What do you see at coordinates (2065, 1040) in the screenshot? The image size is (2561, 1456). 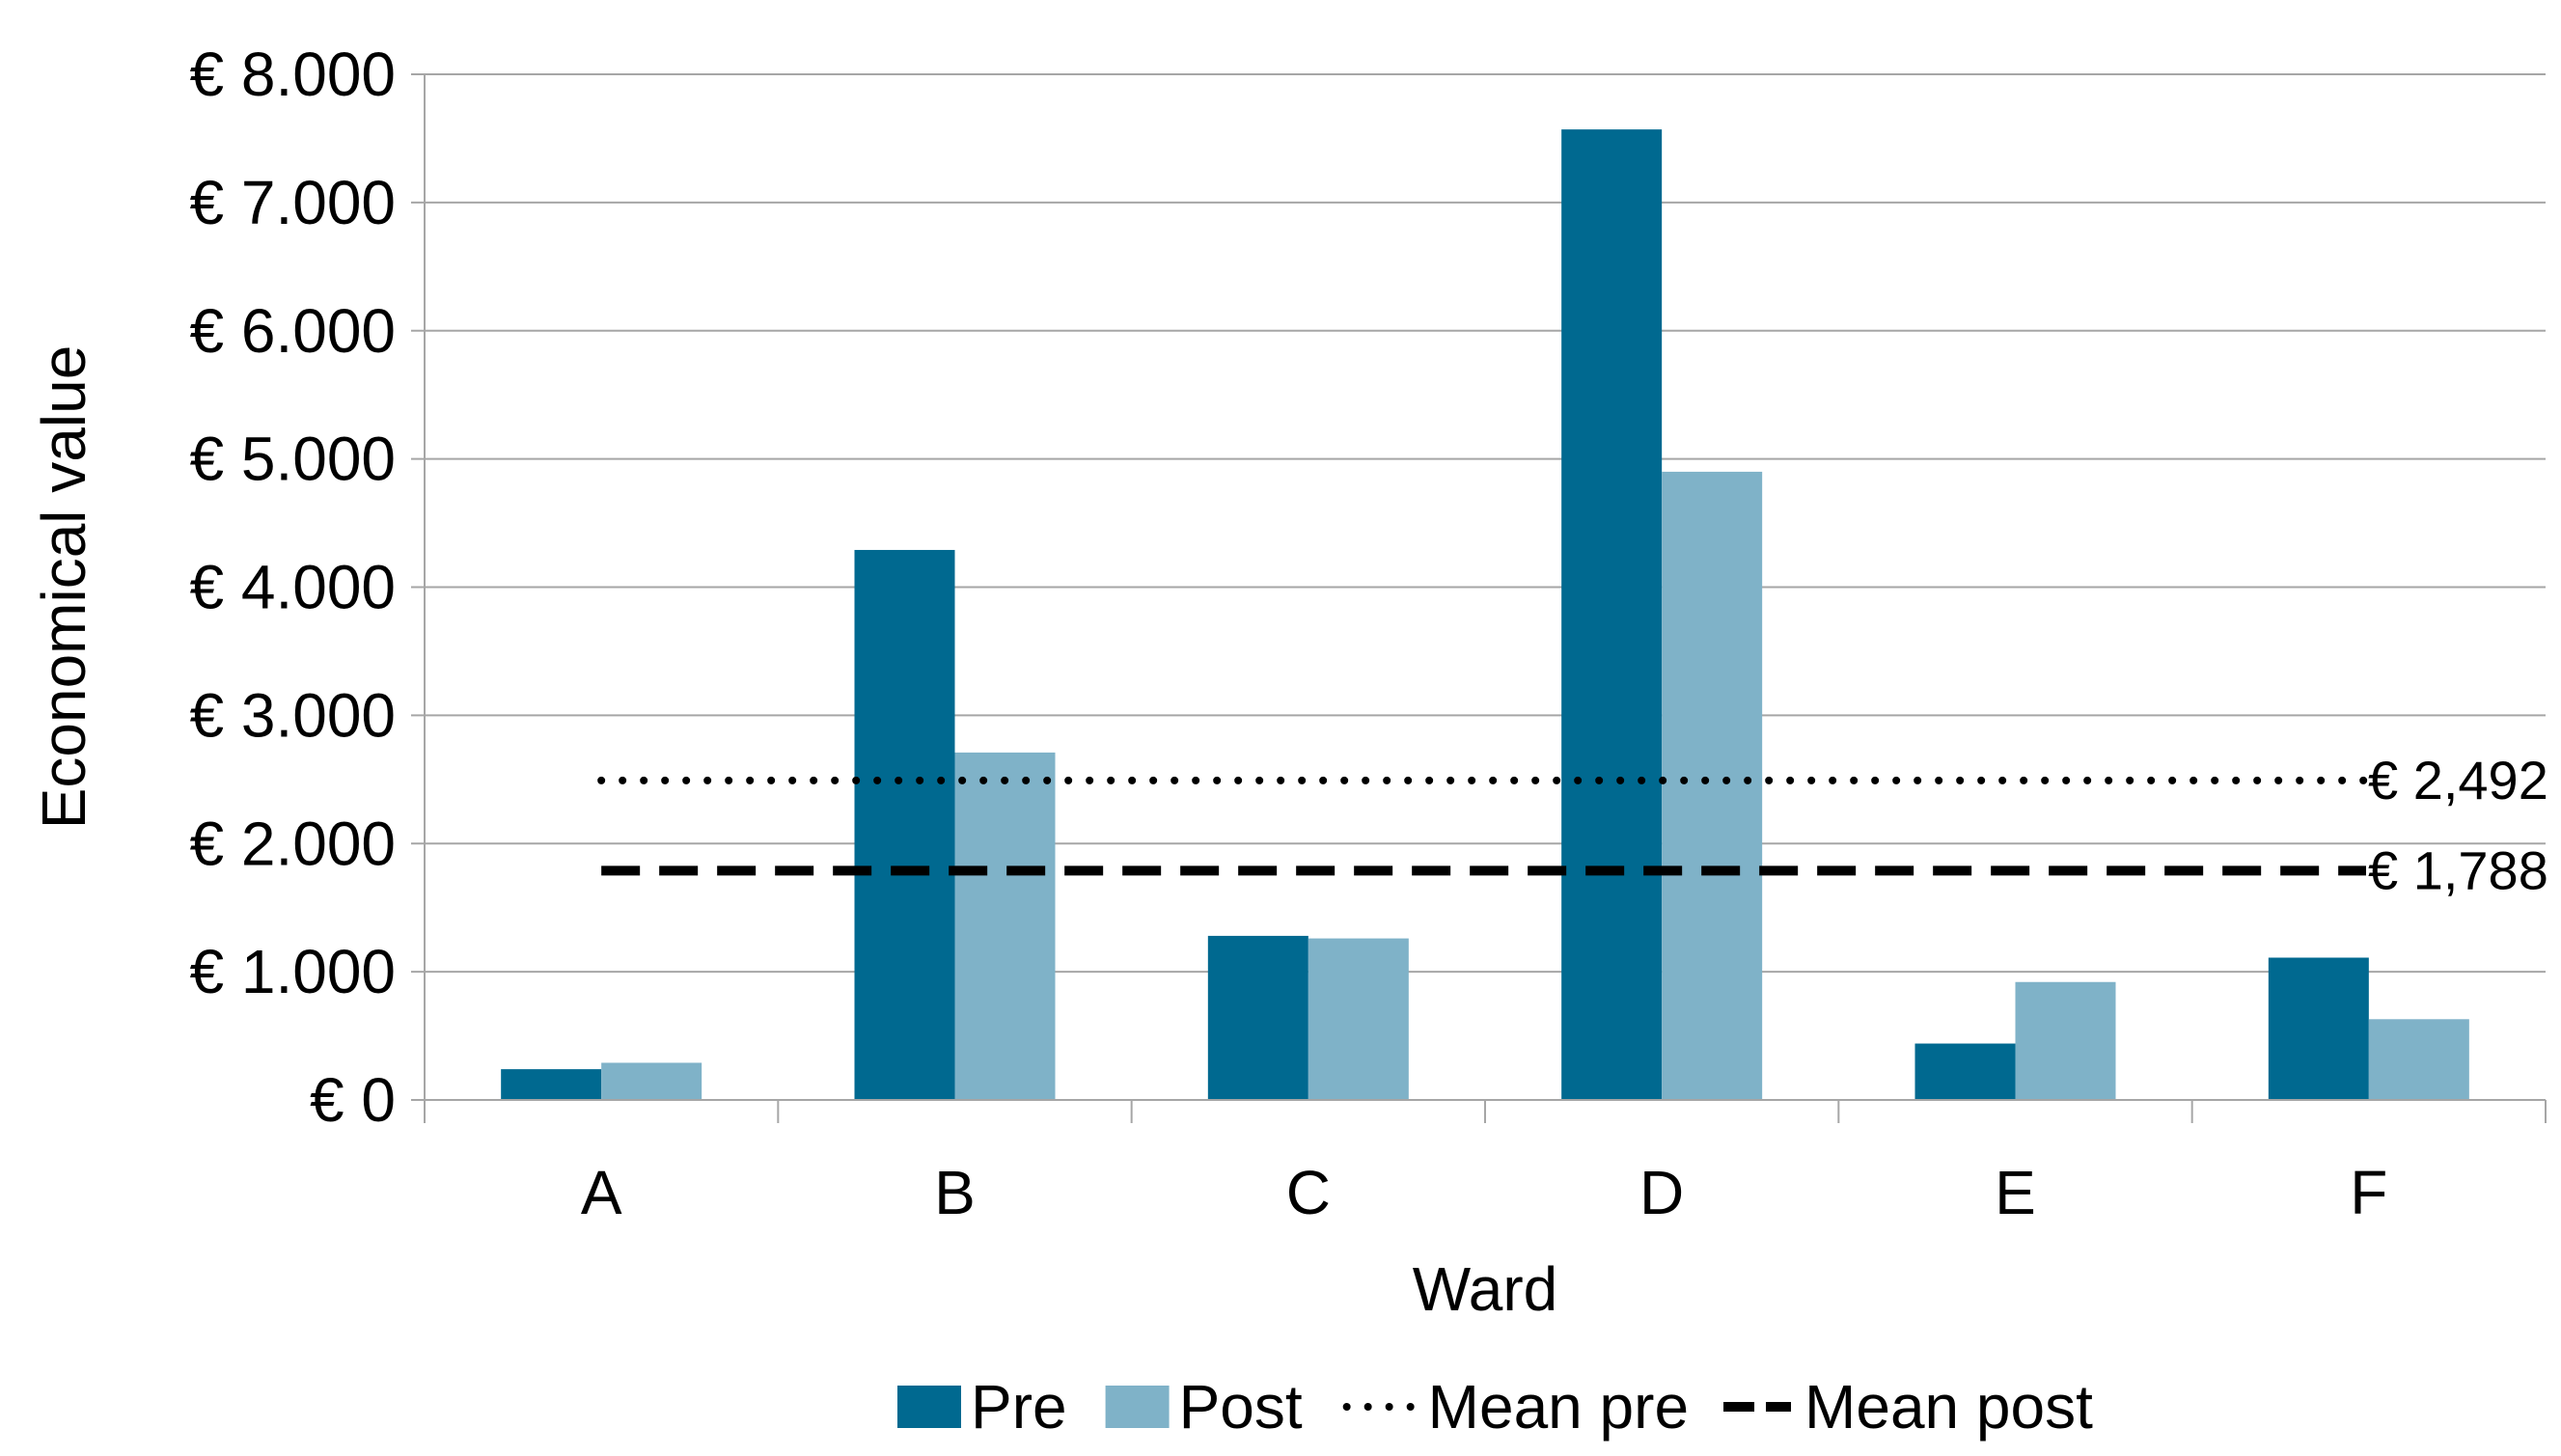 I see `bar-post-e` at bounding box center [2065, 1040].